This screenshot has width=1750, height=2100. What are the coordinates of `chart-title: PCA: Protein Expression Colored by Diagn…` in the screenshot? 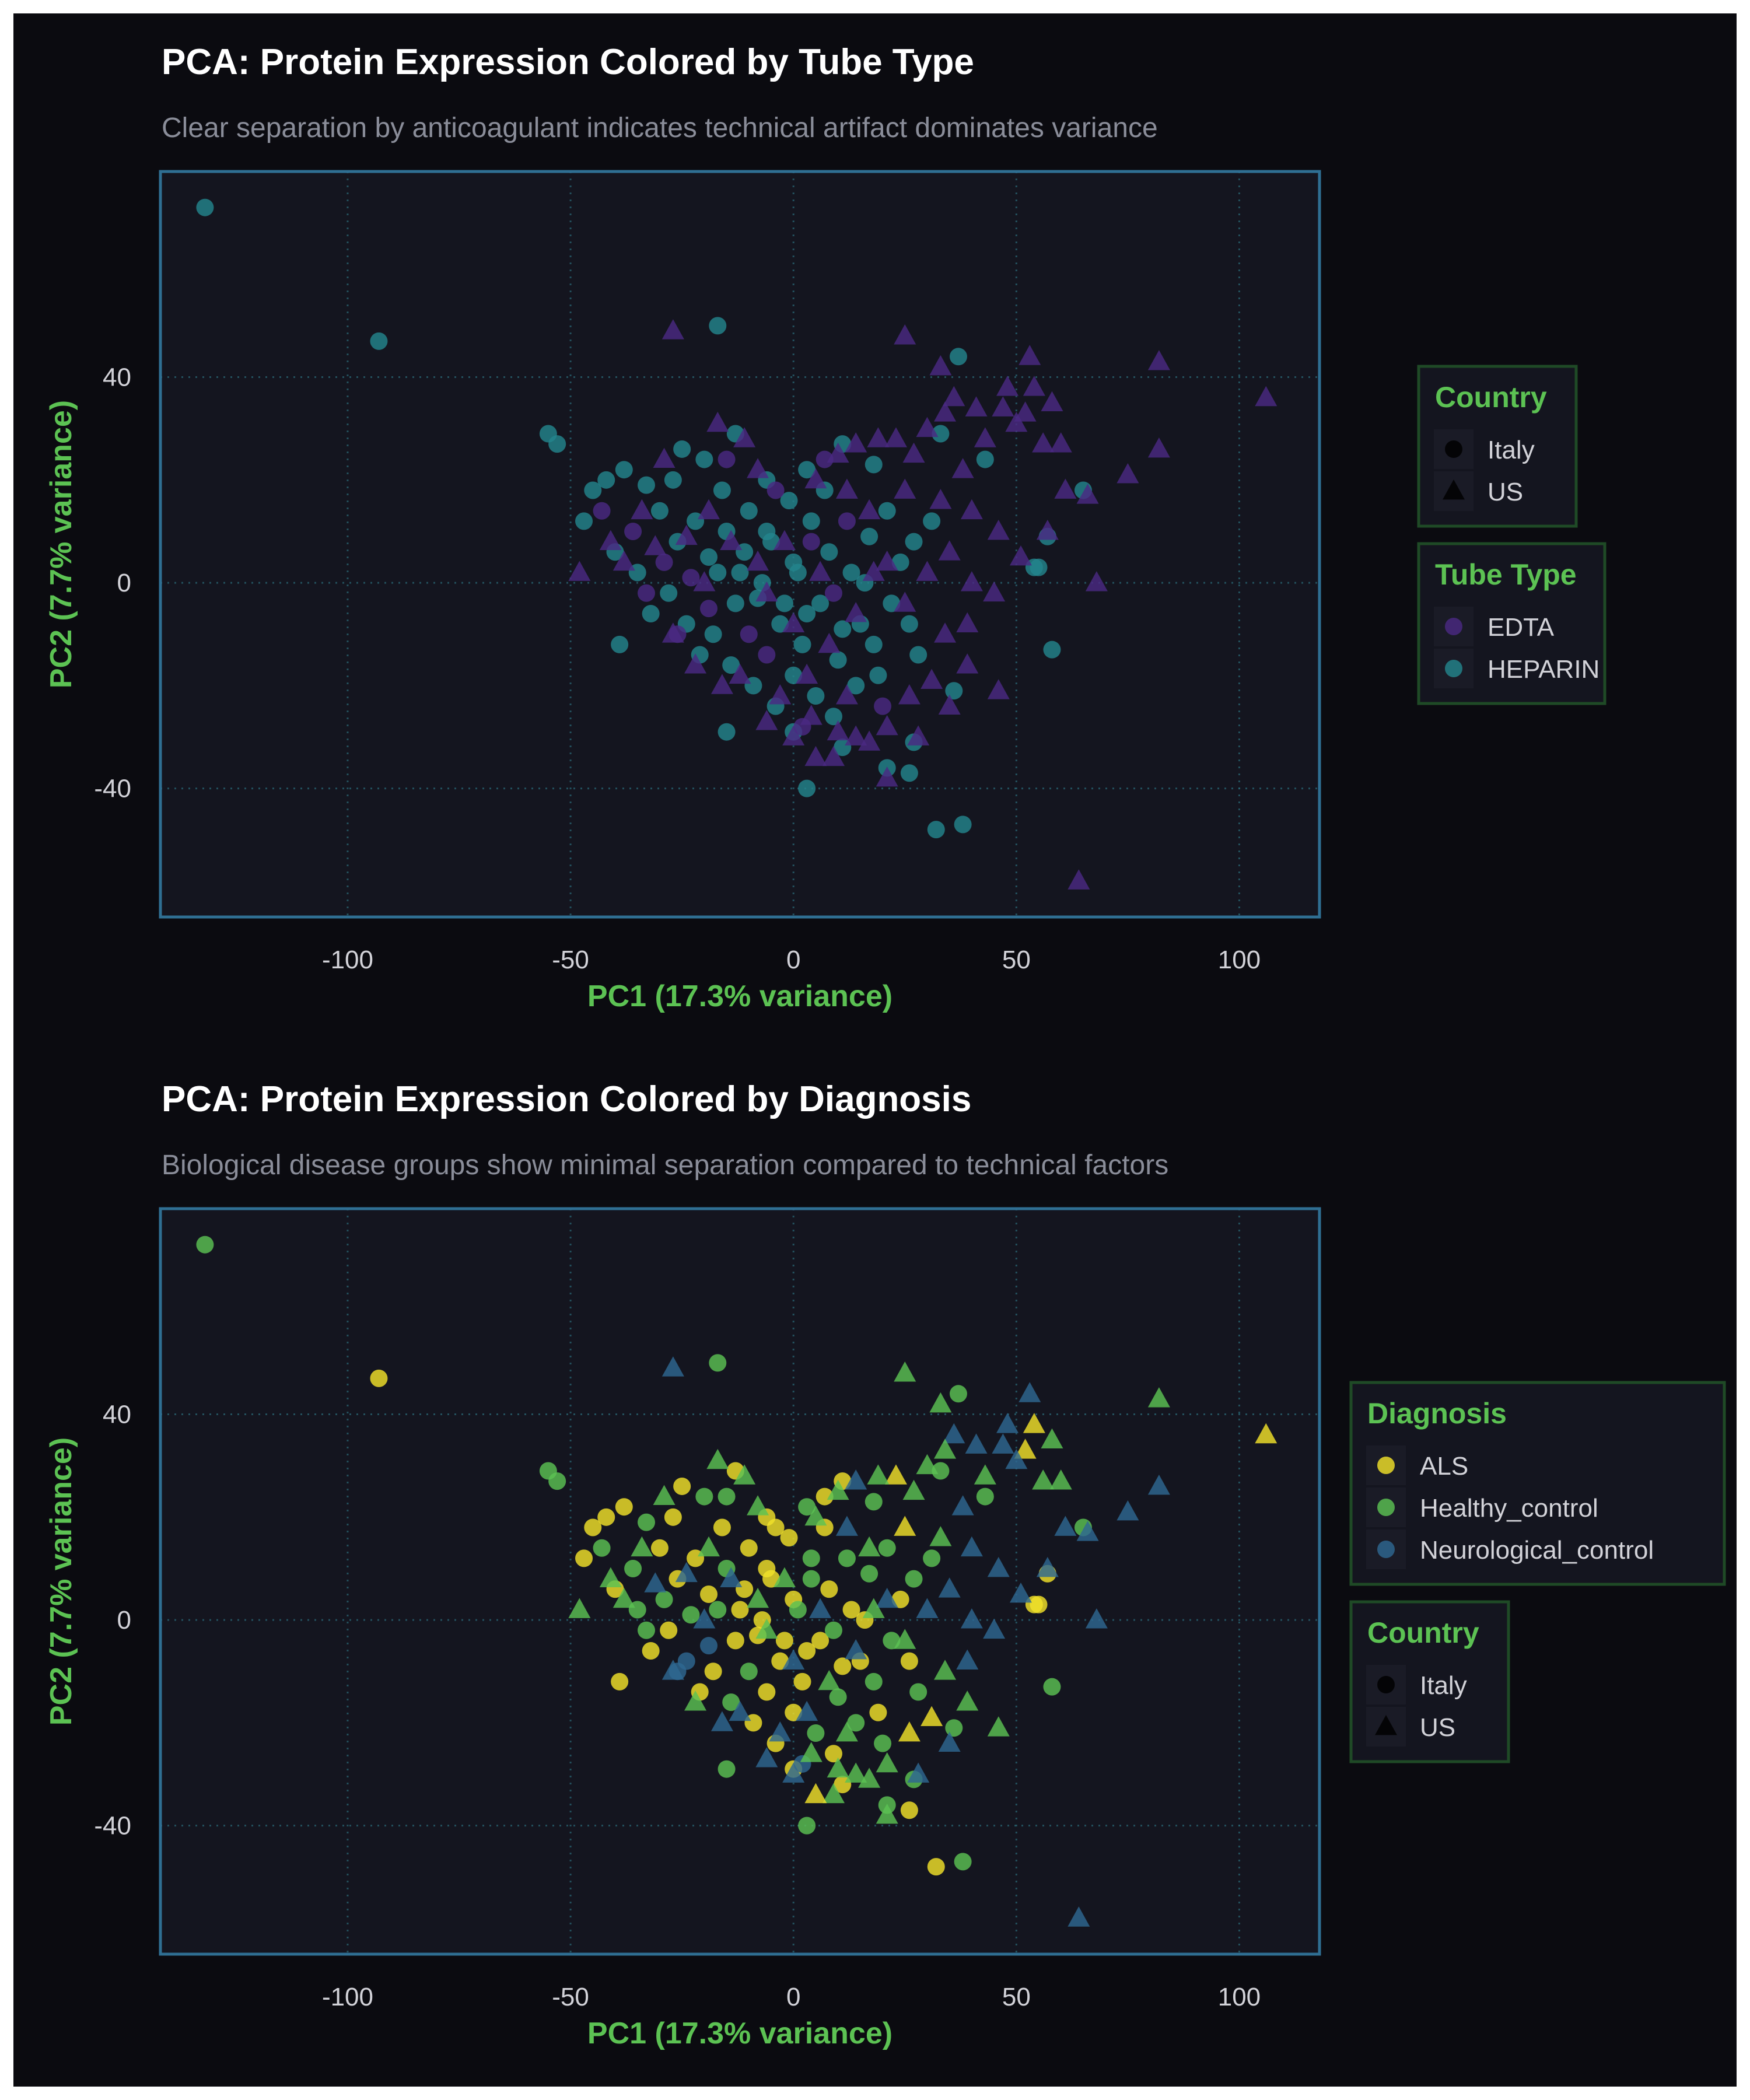 It's located at (566, 1099).